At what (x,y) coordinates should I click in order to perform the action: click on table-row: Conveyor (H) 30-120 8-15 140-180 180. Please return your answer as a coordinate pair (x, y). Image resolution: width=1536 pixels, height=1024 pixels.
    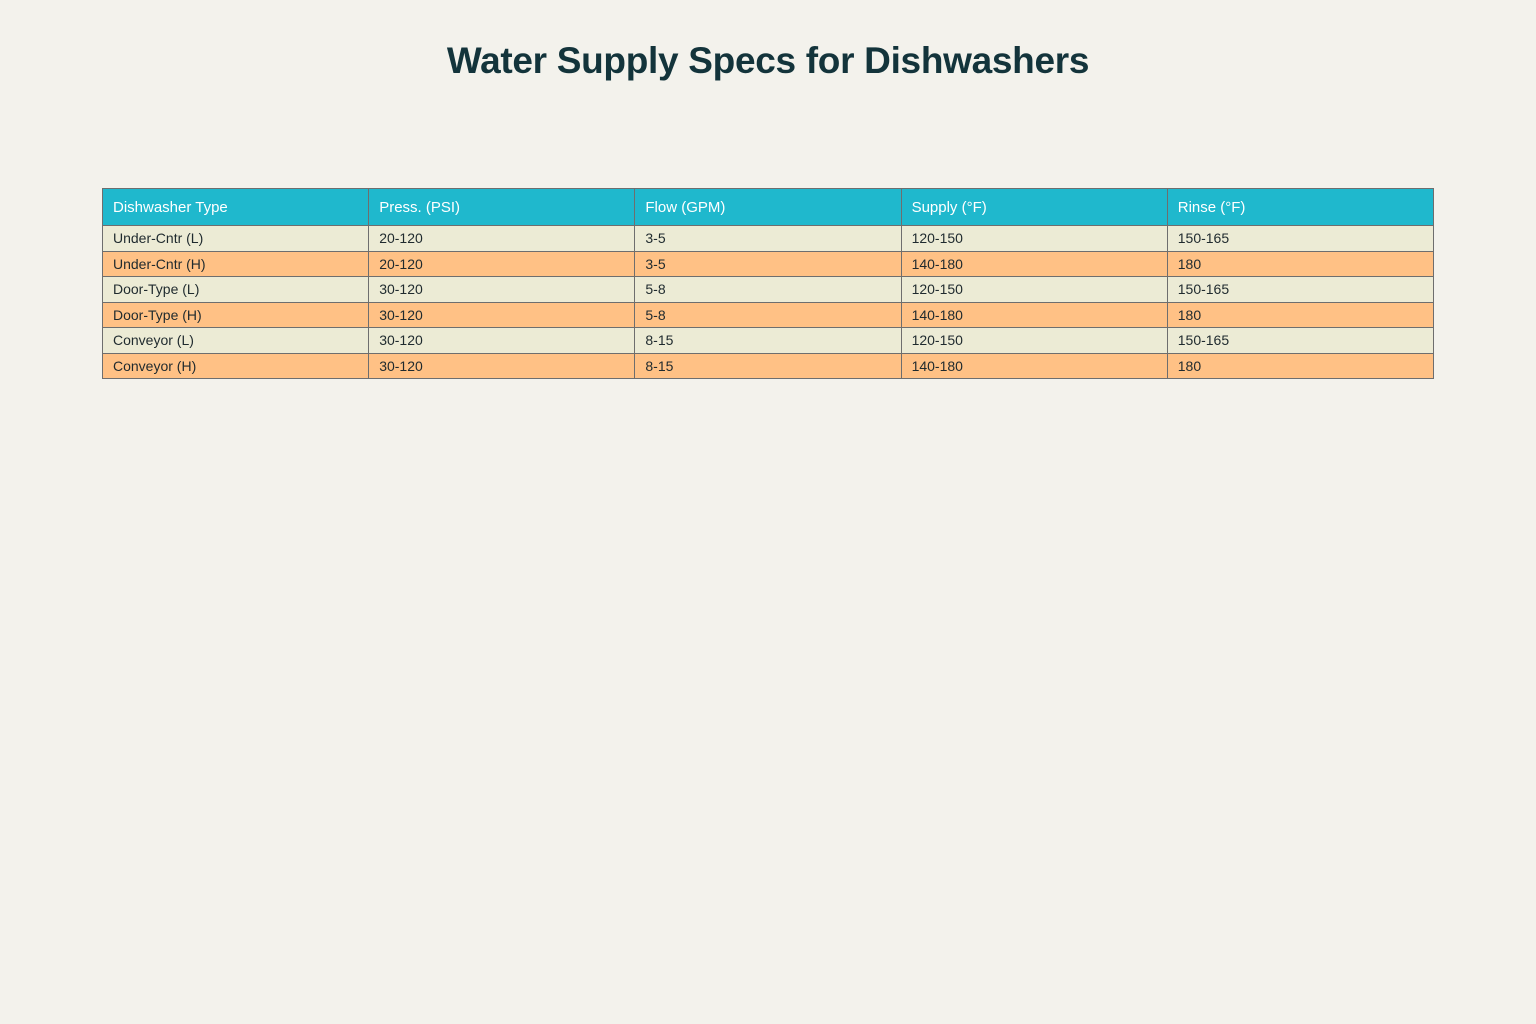
    Looking at the image, I should click on (768, 365).